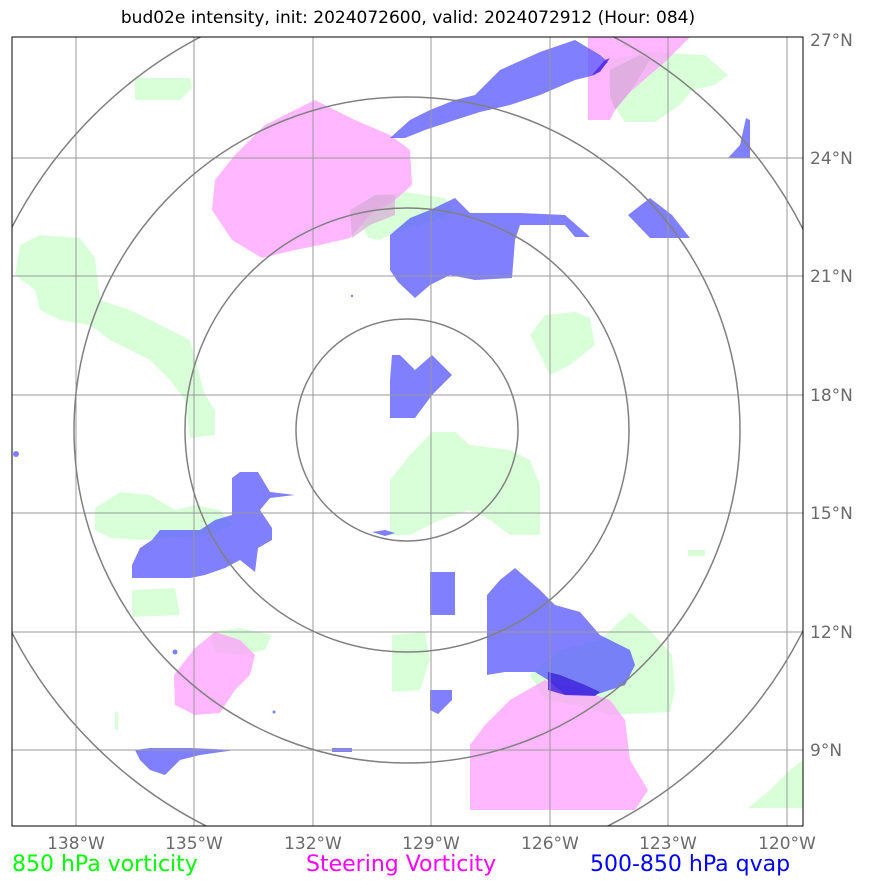 Image resolution: width=873 pixels, height=891 pixels. I want to click on lon-label: 123°W, so click(668, 844).